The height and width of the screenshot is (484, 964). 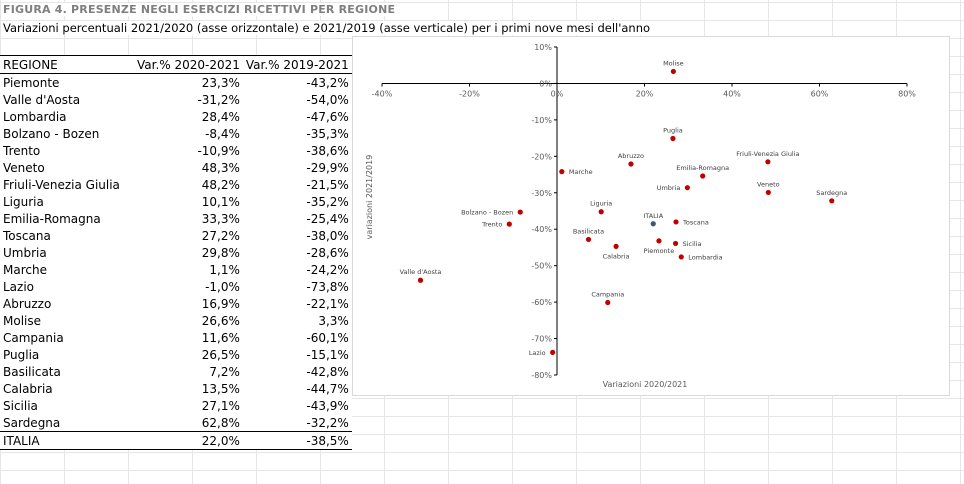 I want to click on var-2020-2021-value: 26,5%, so click(x=220, y=354).